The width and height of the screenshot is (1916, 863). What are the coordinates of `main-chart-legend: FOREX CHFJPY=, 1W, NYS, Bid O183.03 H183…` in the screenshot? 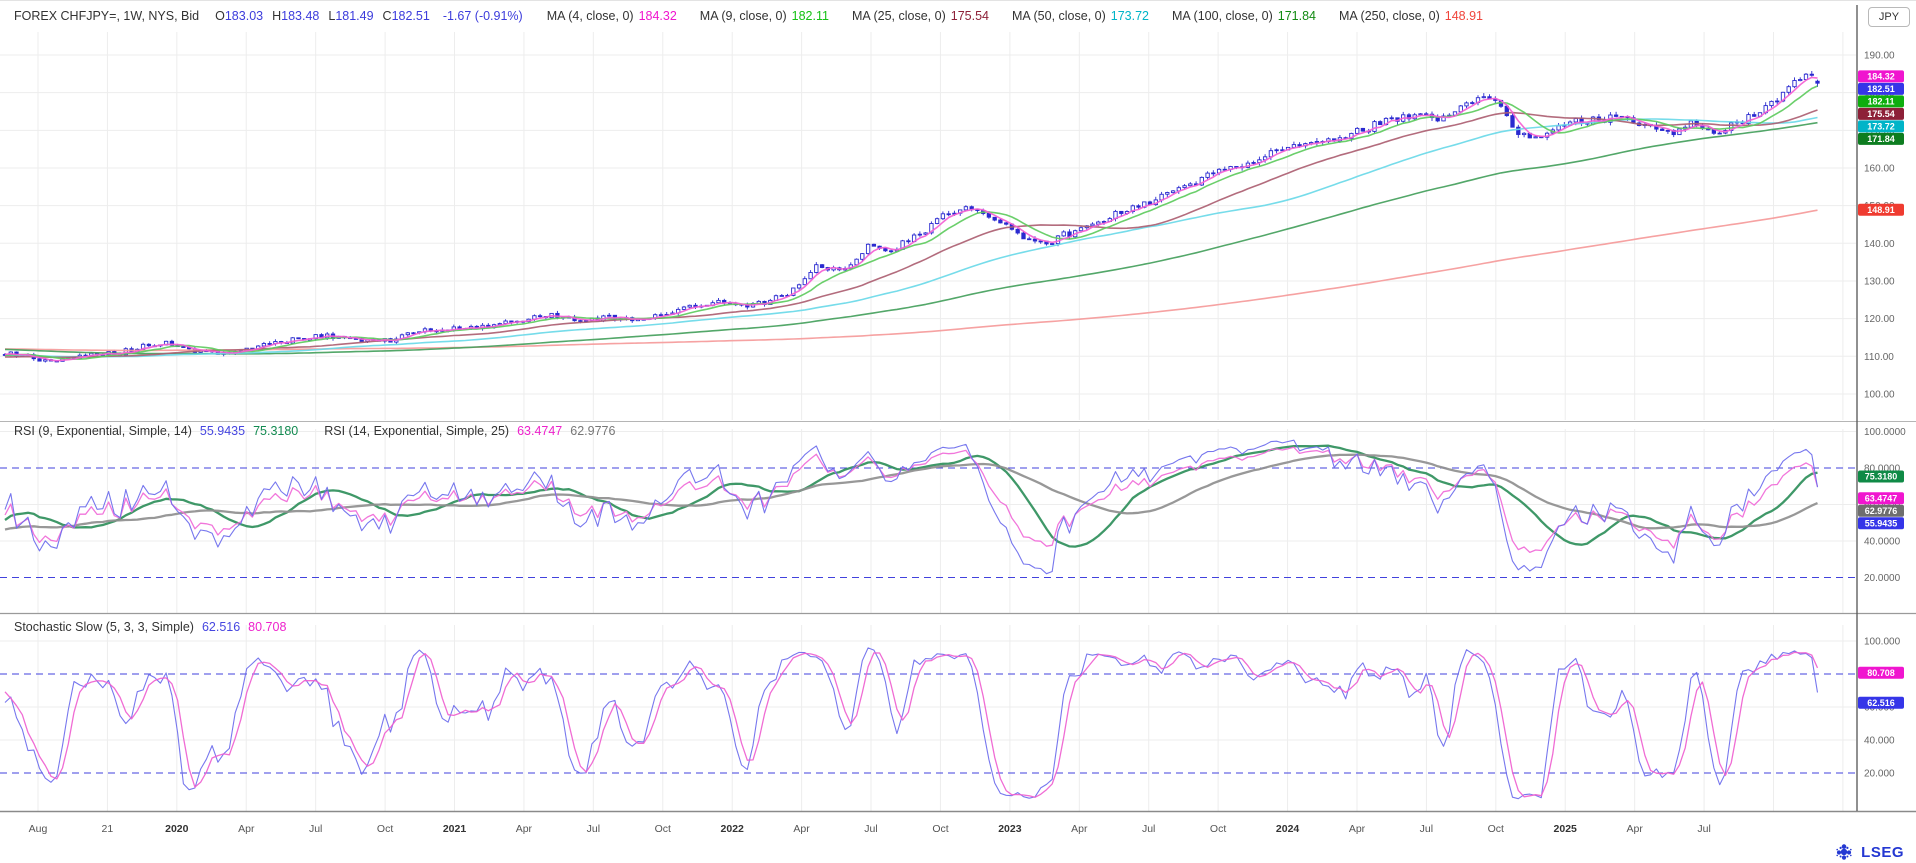 It's located at (932, 16).